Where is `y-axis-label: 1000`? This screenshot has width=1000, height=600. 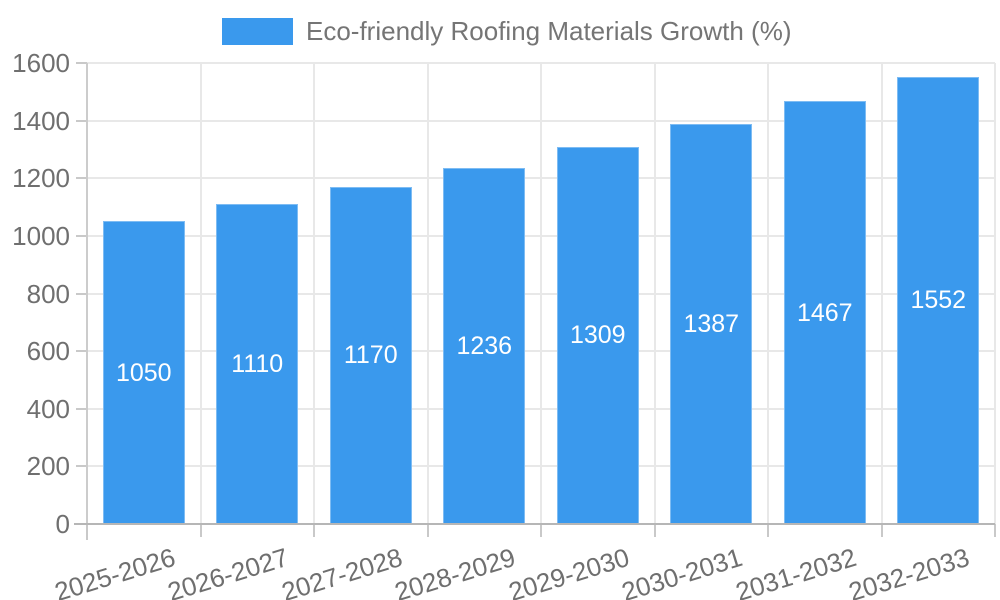 y-axis-label: 1000 is located at coordinates (41, 235).